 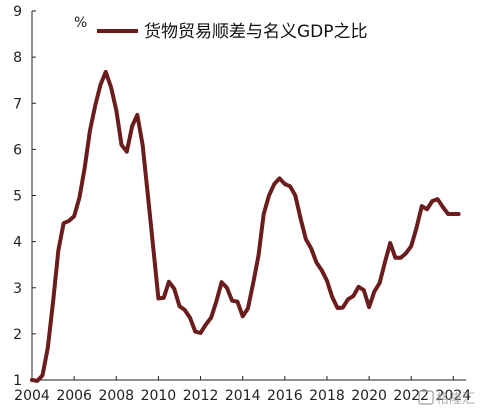 I want to click on watermark-text: 格隆汇, so click(x=455, y=399).